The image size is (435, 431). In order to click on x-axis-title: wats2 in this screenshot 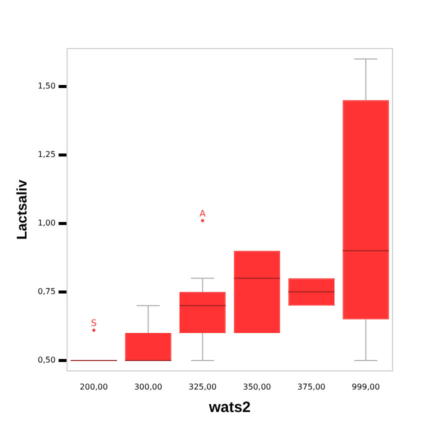, I will do `click(229, 407)`.